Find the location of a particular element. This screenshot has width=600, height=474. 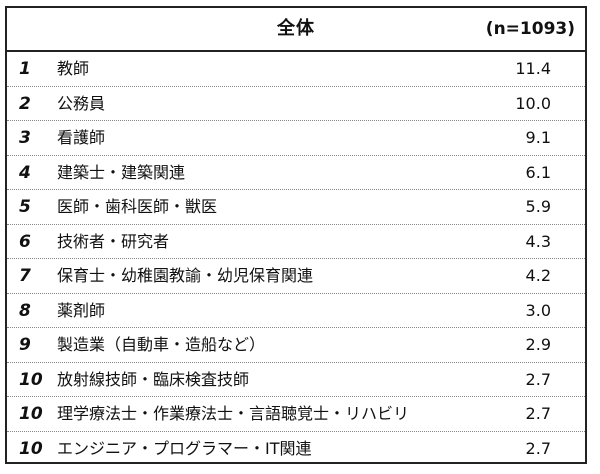

percentage-value: 3.0 is located at coordinates (538, 310).